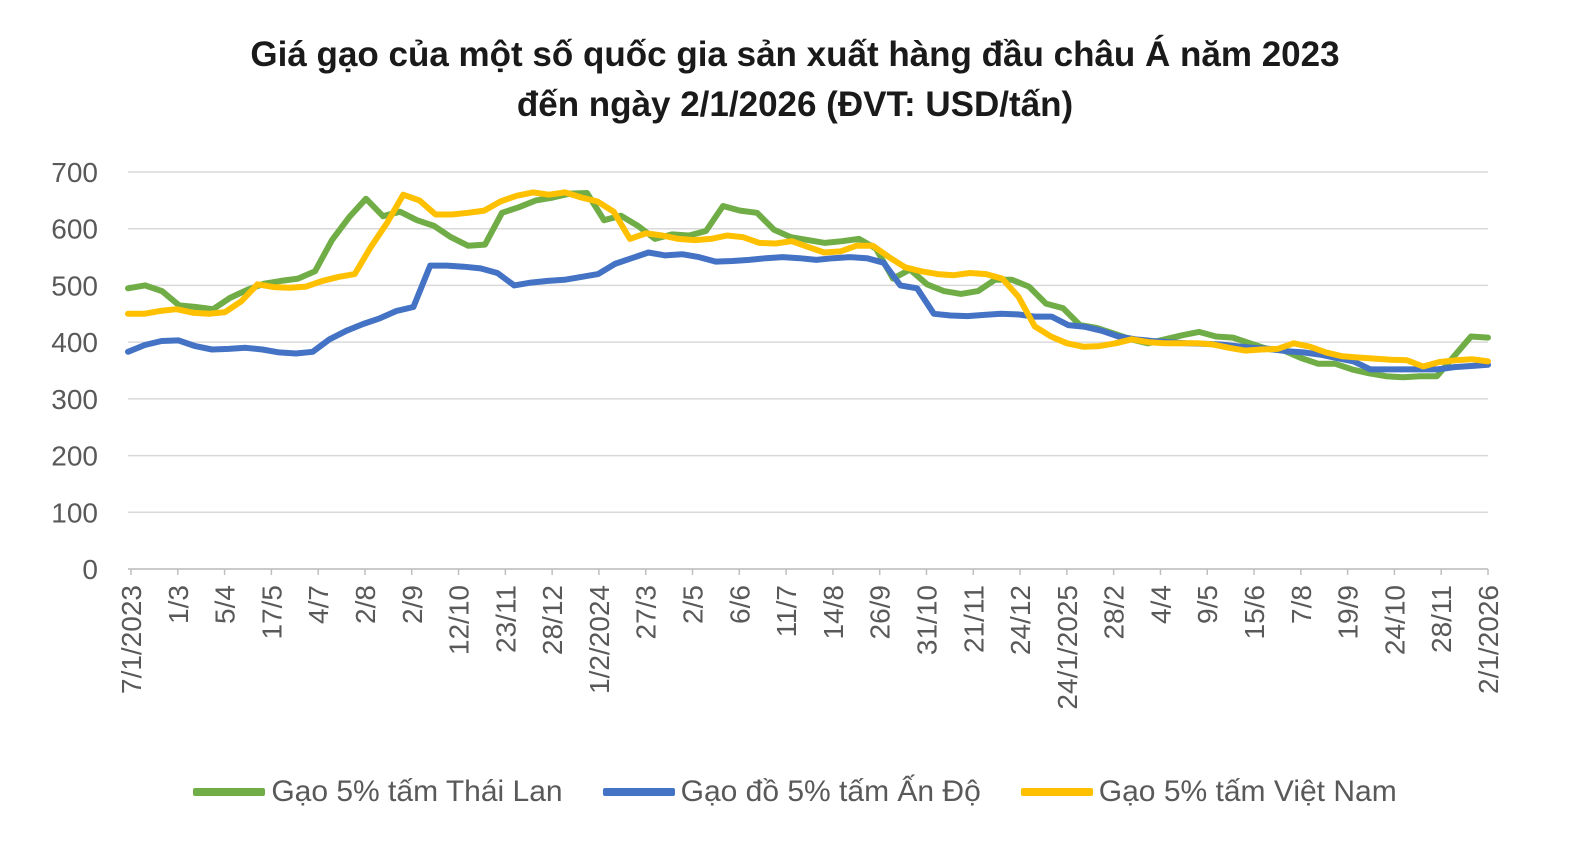  I want to click on x-tick-label-0: 7/1/2023, so click(131, 639).